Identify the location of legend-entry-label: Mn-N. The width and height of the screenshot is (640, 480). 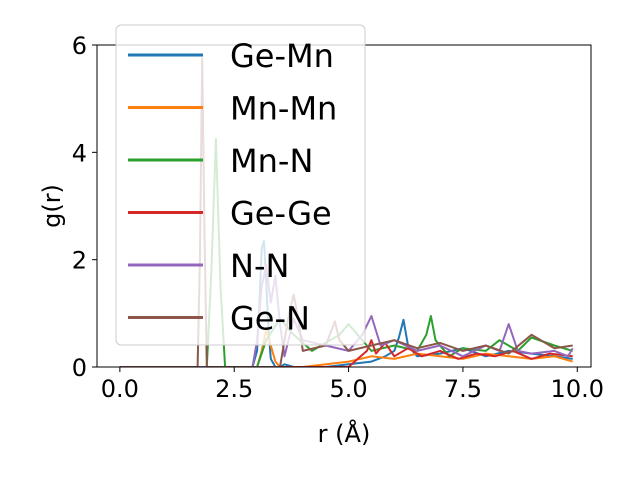
(271, 161).